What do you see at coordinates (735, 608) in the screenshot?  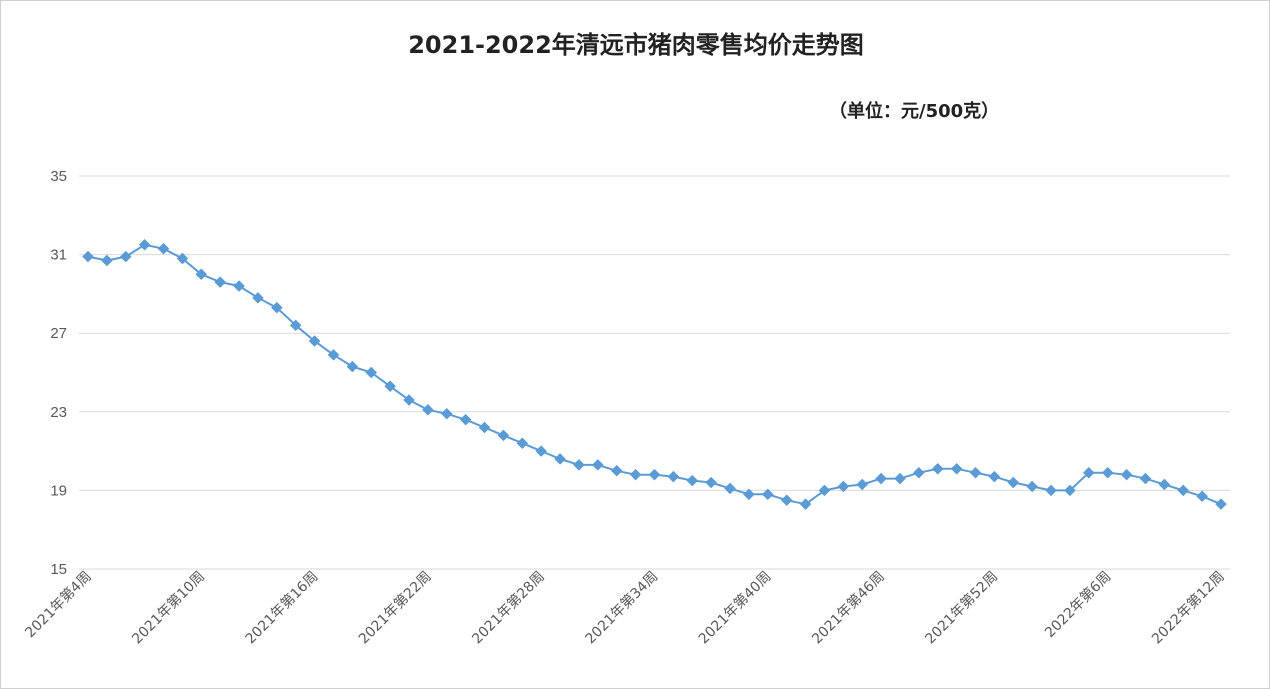 I see `x-tick-label: 2021年第40周` at bounding box center [735, 608].